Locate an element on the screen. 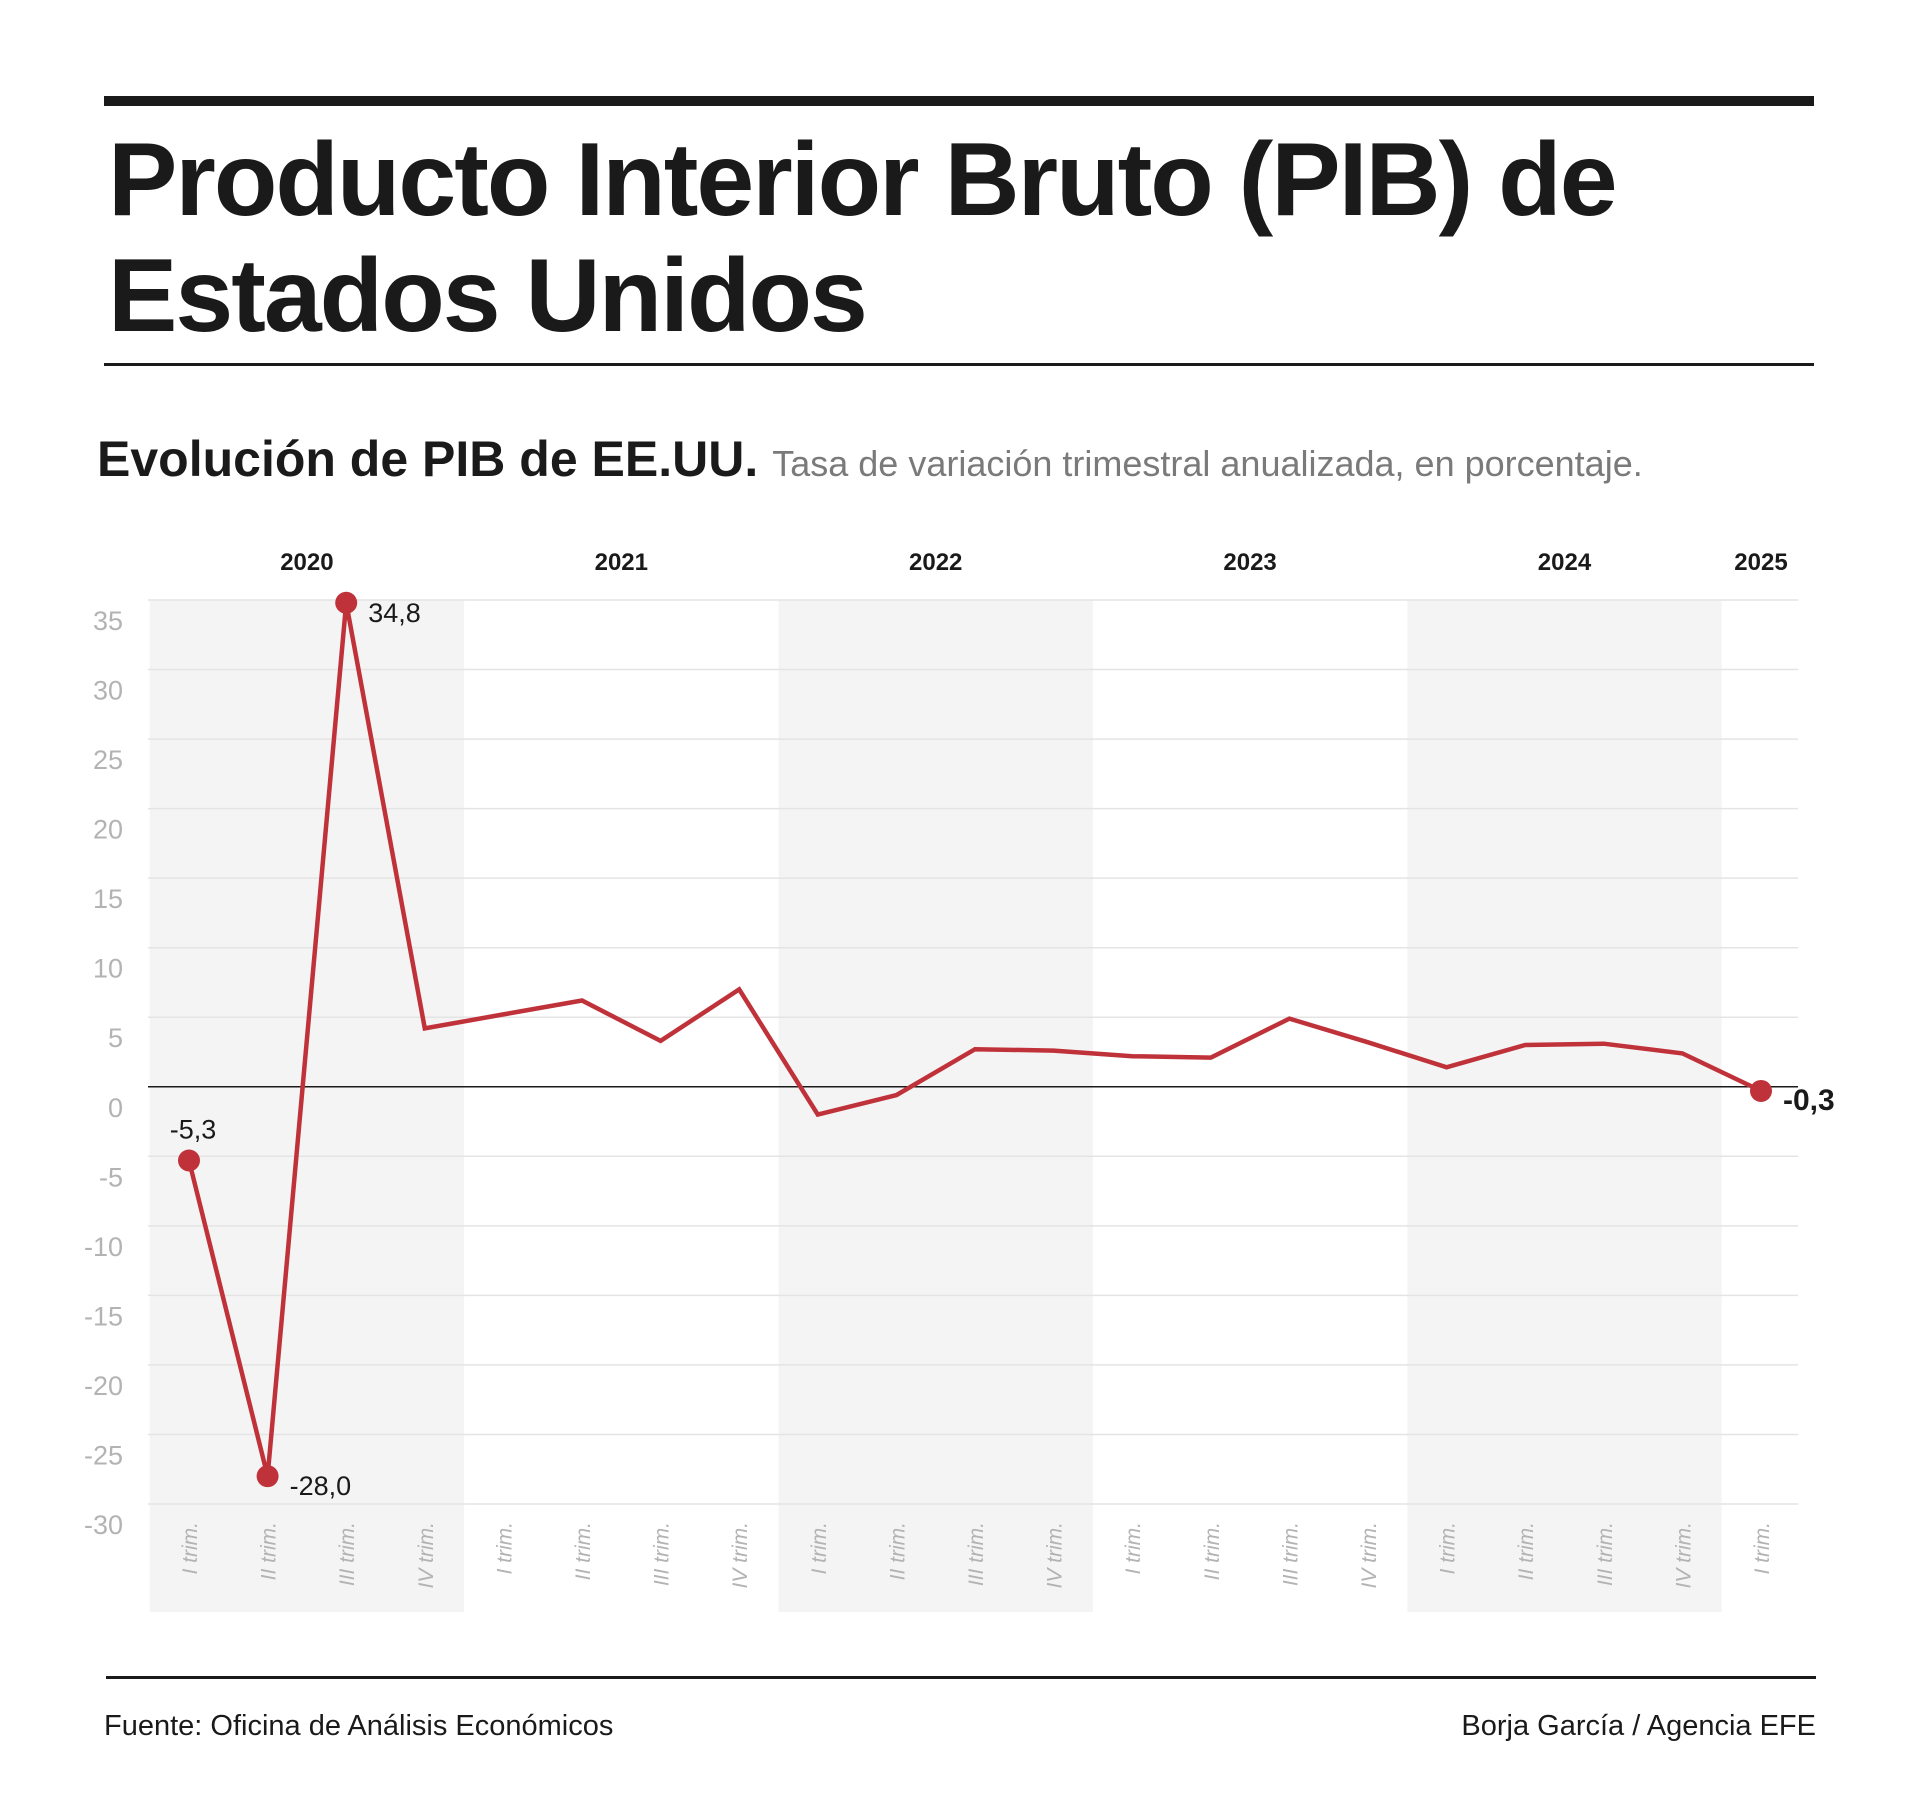 The image size is (1920, 1798). data-label: -28,0 is located at coordinates (321, 1486).